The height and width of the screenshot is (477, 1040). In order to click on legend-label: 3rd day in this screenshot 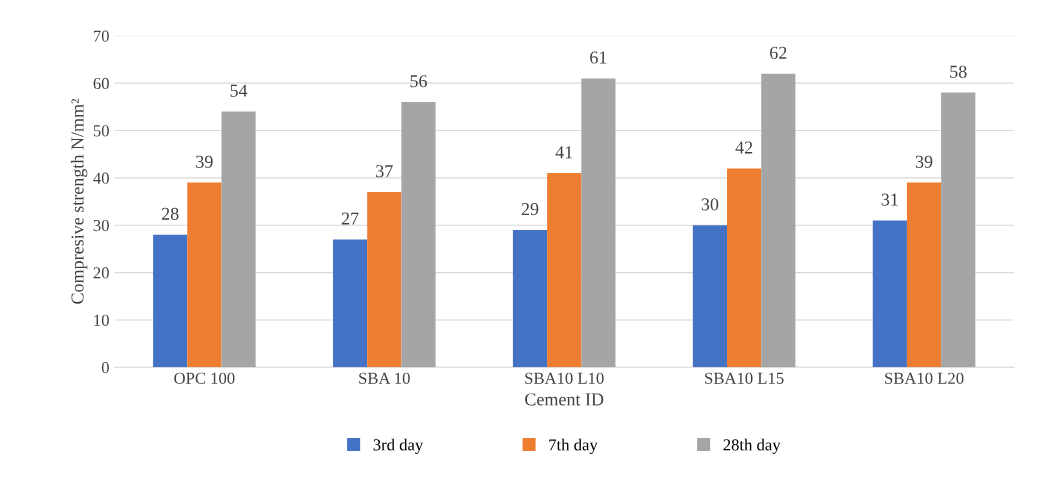, I will do `click(398, 446)`.